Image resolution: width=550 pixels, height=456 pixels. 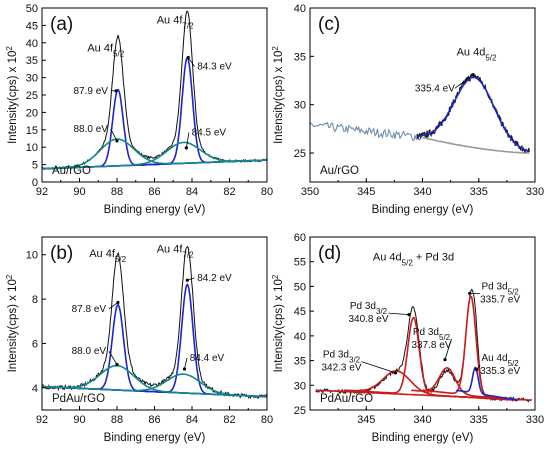 I want to click on experimental-line, so click(x=154, y=322).